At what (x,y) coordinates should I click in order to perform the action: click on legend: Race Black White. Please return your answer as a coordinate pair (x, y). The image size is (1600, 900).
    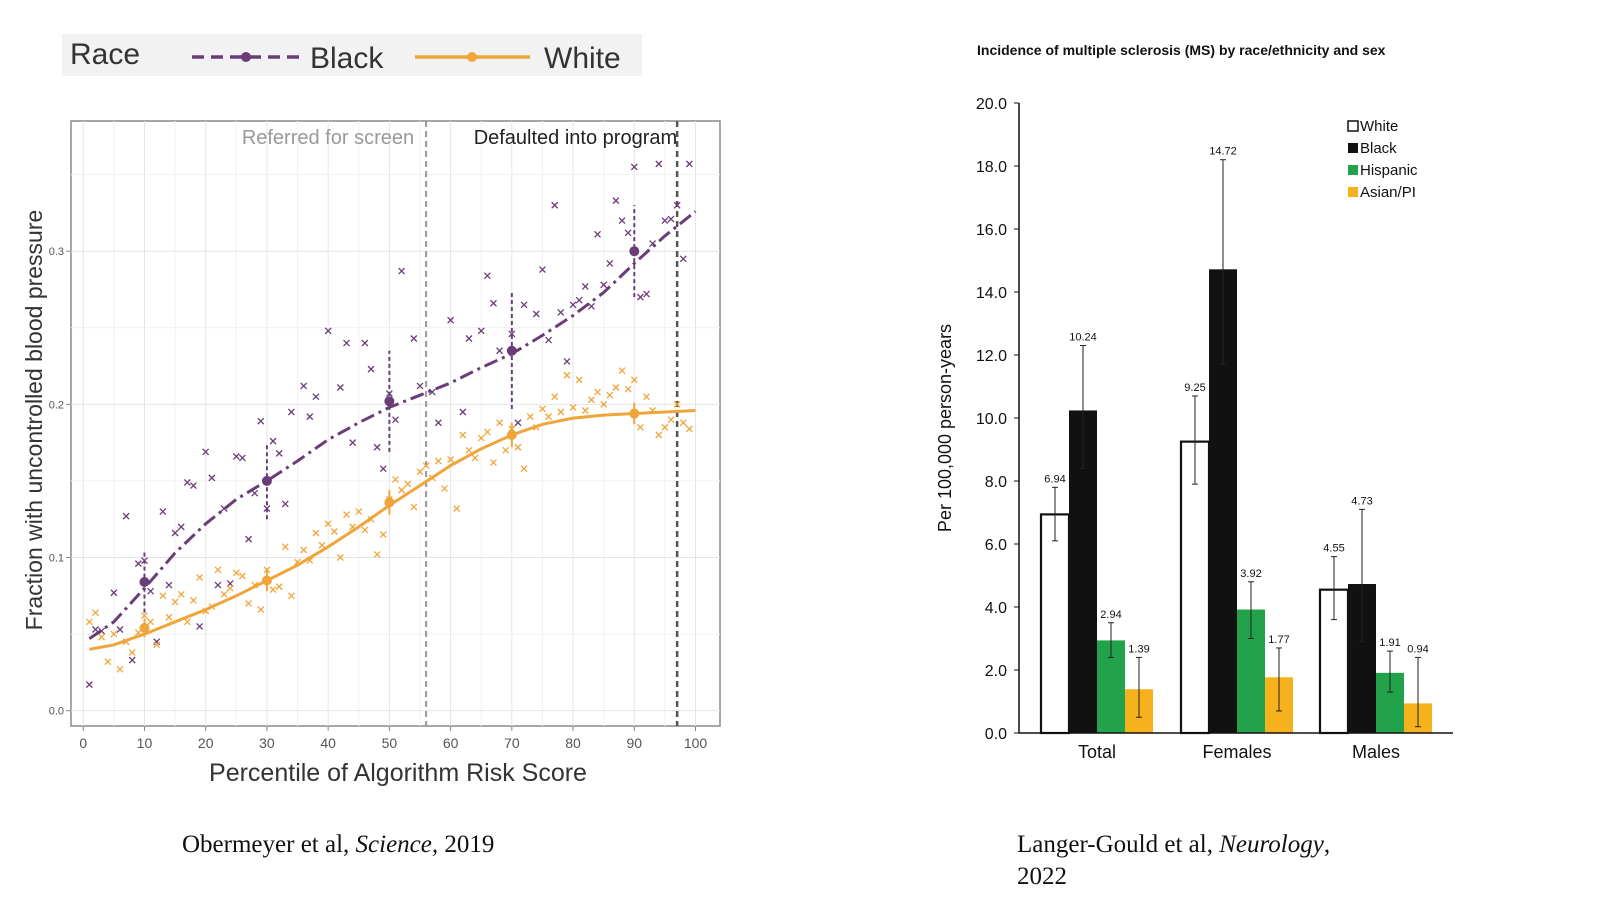
    Looking at the image, I should click on (352, 55).